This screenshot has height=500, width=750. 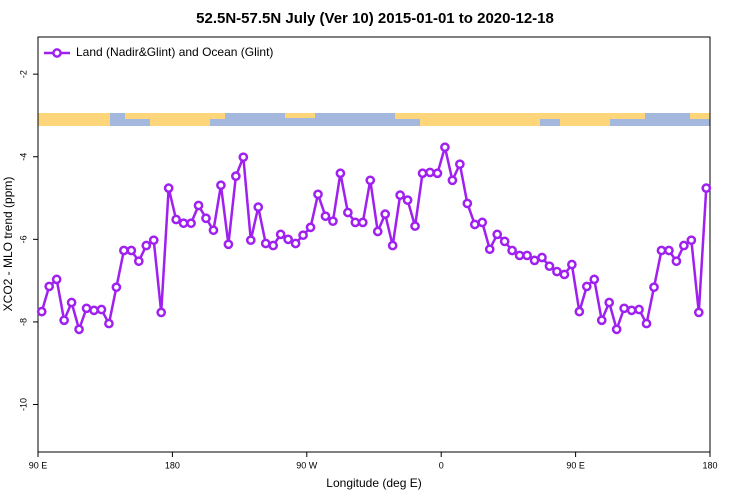 I want to click on y-tick-label: -8, so click(x=23, y=322).